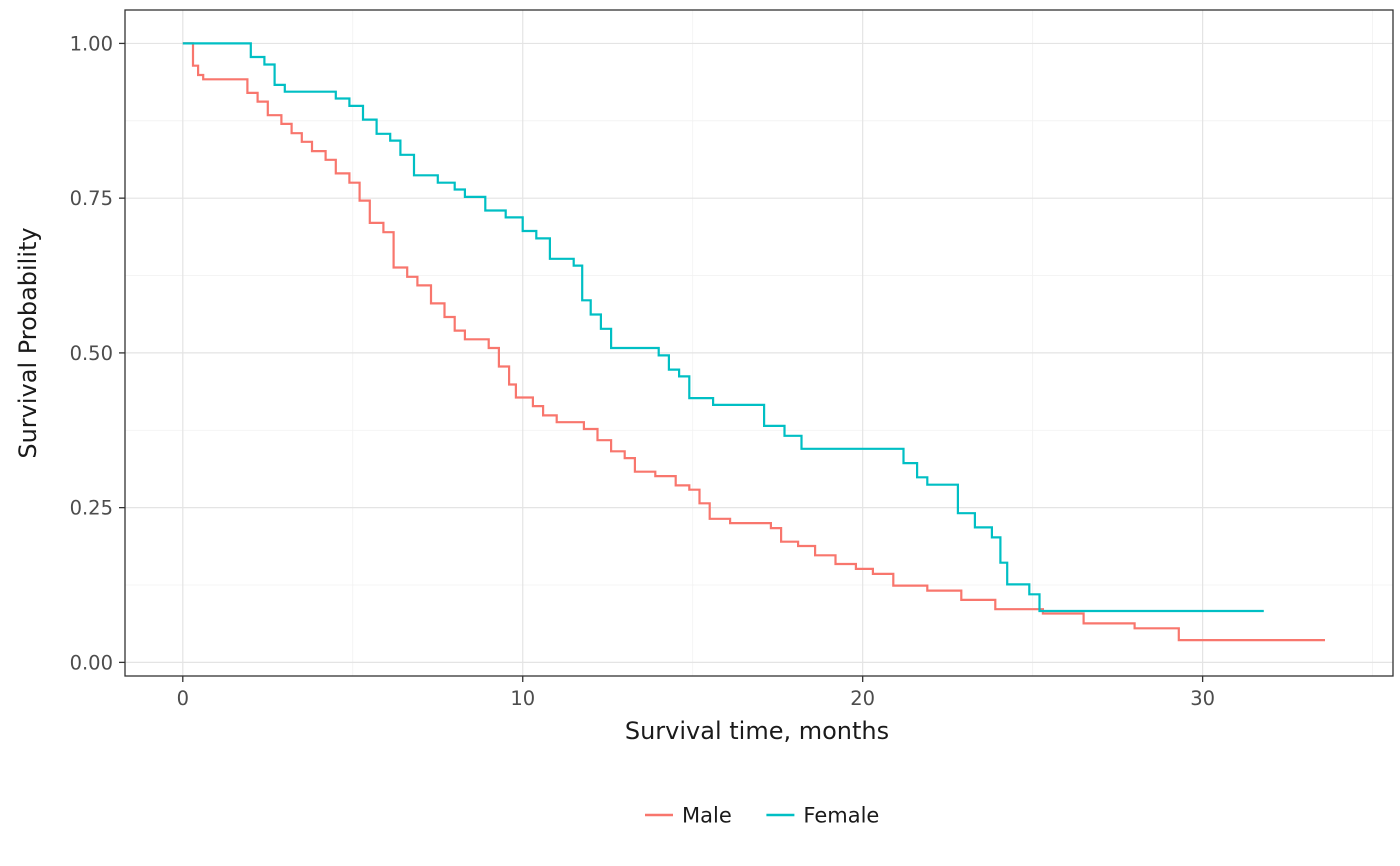 The width and height of the screenshot is (1400, 866). What do you see at coordinates (762, 816) in the screenshot?
I see `legend: Male Female` at bounding box center [762, 816].